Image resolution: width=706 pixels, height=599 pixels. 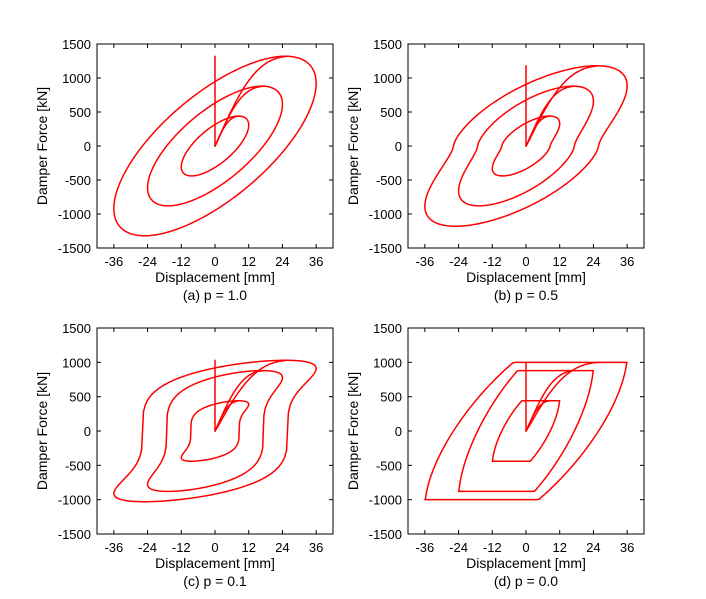 What do you see at coordinates (215, 581) in the screenshot?
I see `panel-caption: (c) p = 0.1` at bounding box center [215, 581].